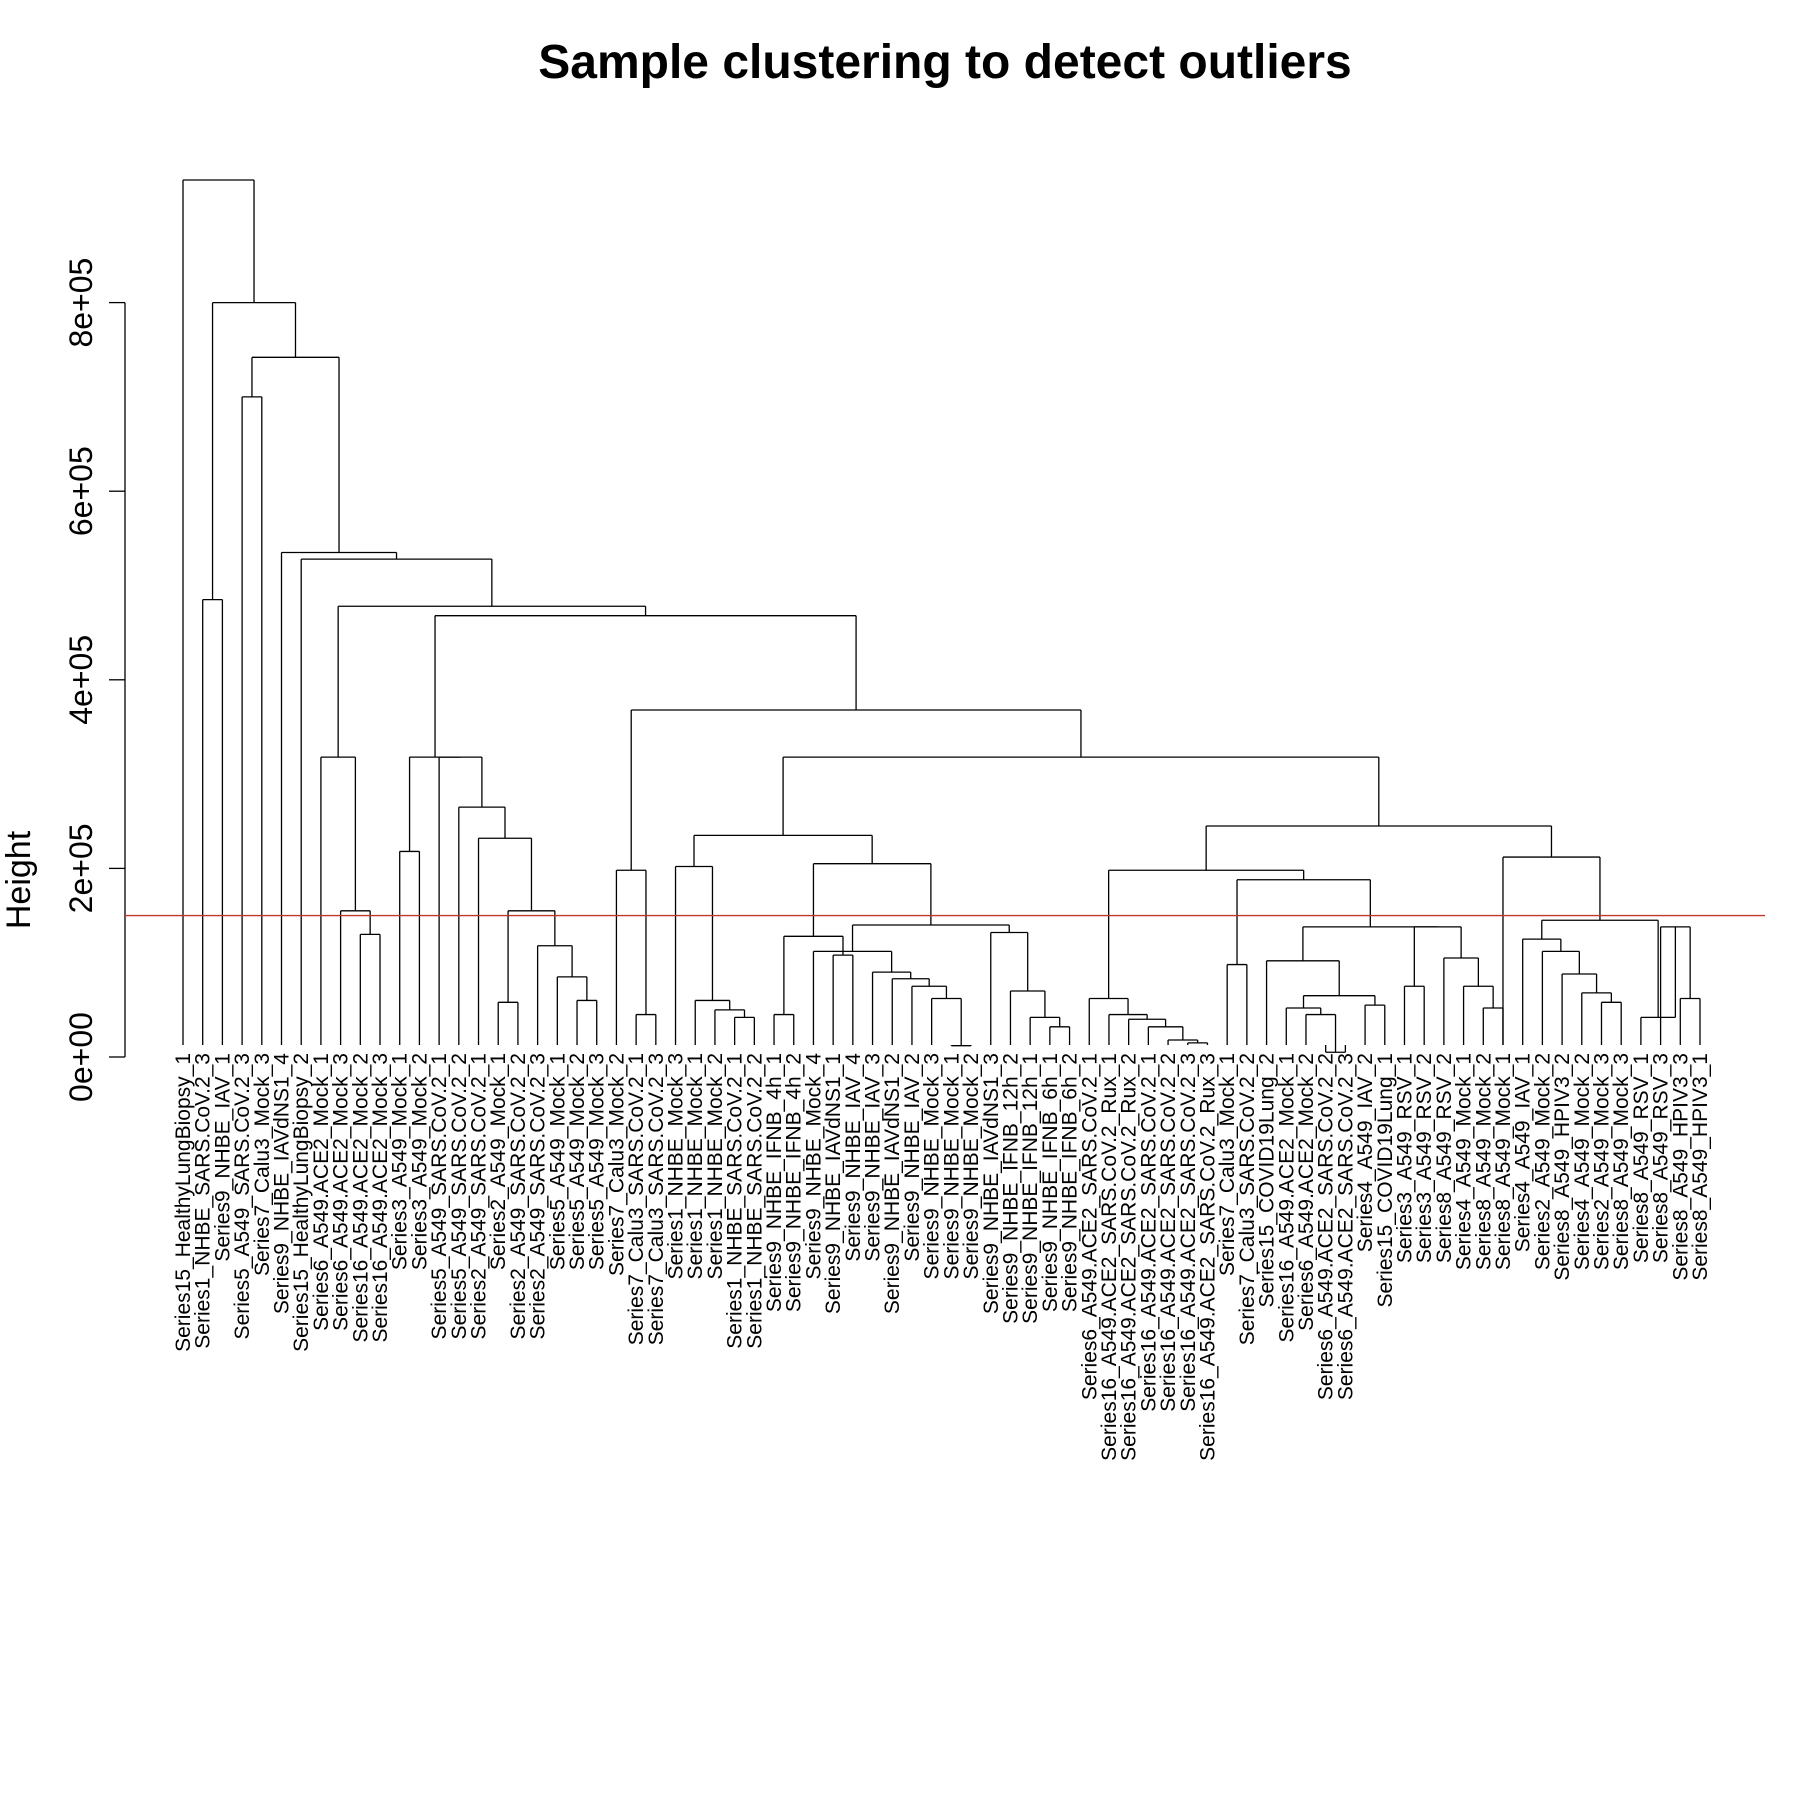  What do you see at coordinates (1010, 1188) in the screenshot?
I see `leaf-label: Series9_NHBE_IFNB_12h_2` at bounding box center [1010, 1188].